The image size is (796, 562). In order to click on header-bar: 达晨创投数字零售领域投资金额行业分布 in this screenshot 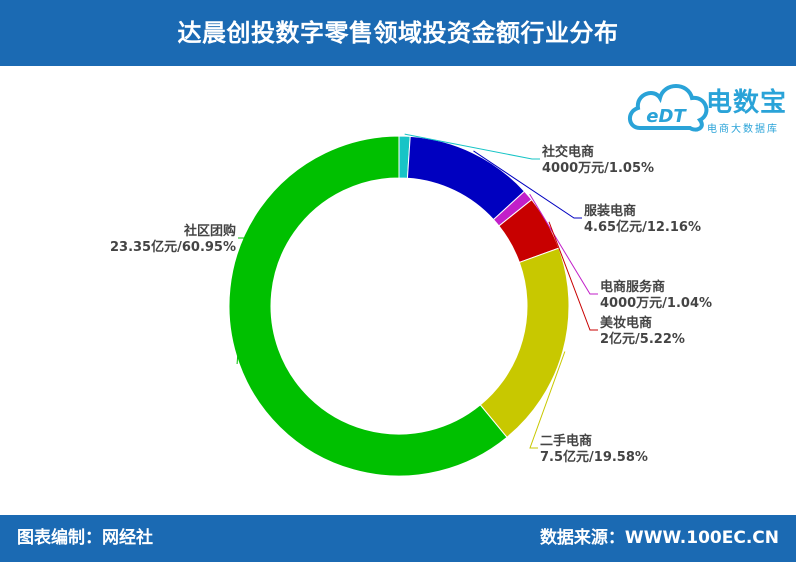, I will do `click(398, 33)`.